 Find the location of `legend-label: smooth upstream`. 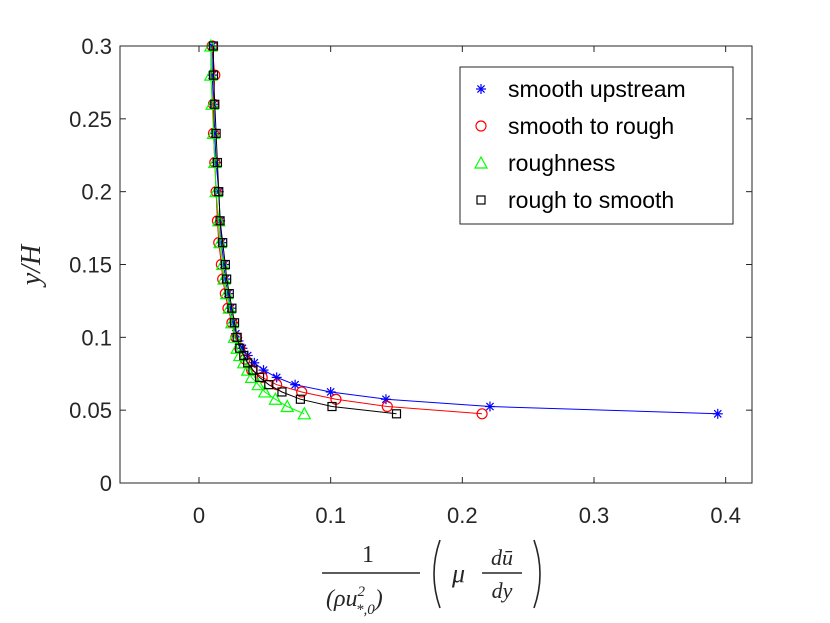

legend-label: smooth upstream is located at coordinates (597, 89).